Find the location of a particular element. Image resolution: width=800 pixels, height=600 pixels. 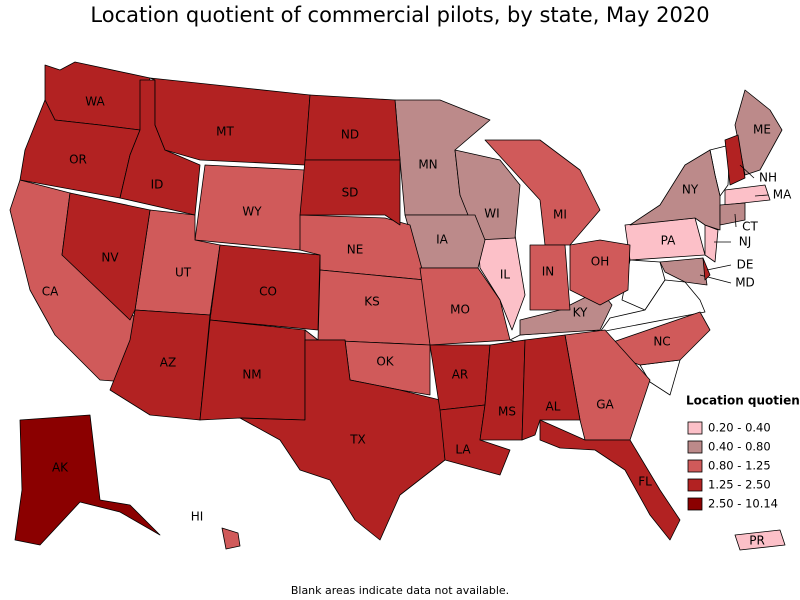

state-label: WY is located at coordinates (252, 212).